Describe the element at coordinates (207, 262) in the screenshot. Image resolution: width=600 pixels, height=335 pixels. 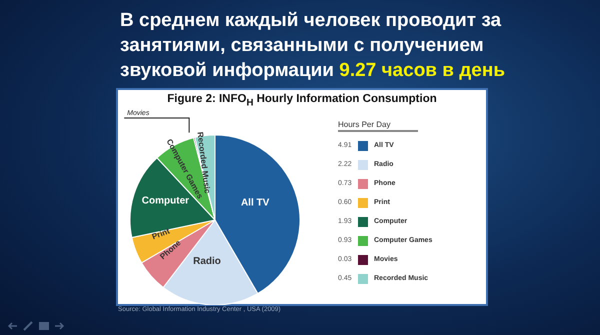
I see `slice-label: Radio` at that location.